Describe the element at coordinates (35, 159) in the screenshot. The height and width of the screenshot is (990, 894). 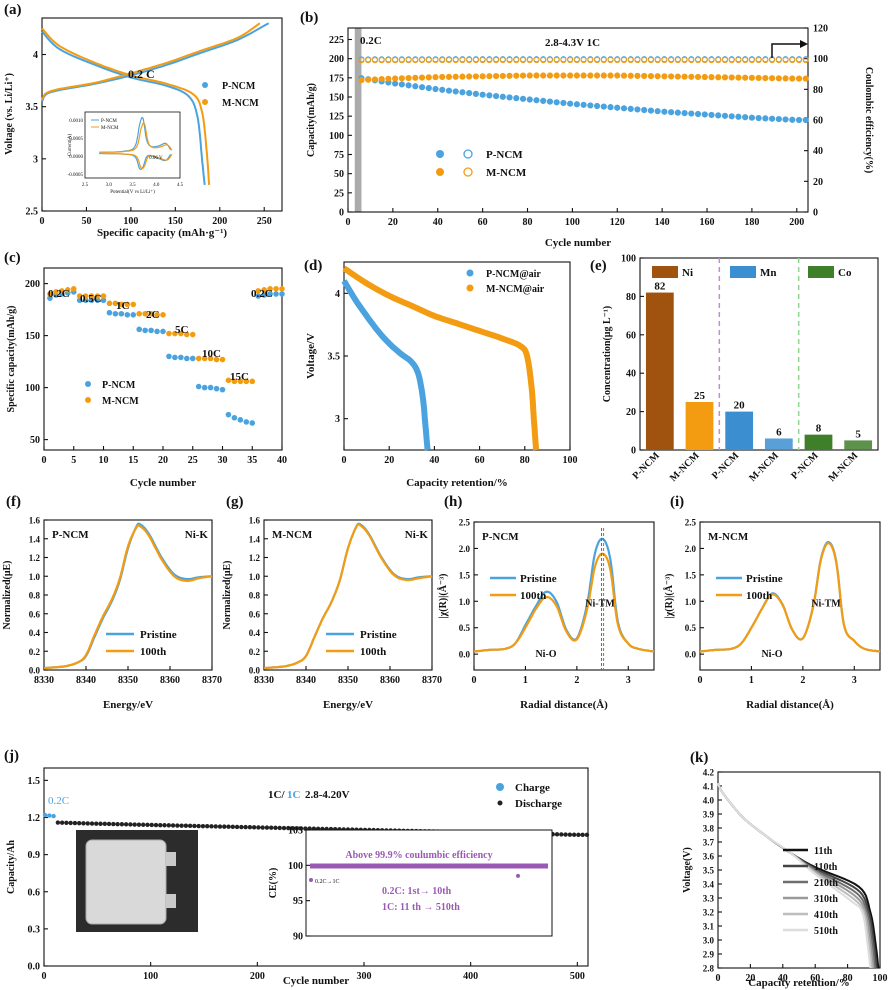
I see `panel-a-y-tick-label: 3` at that location.